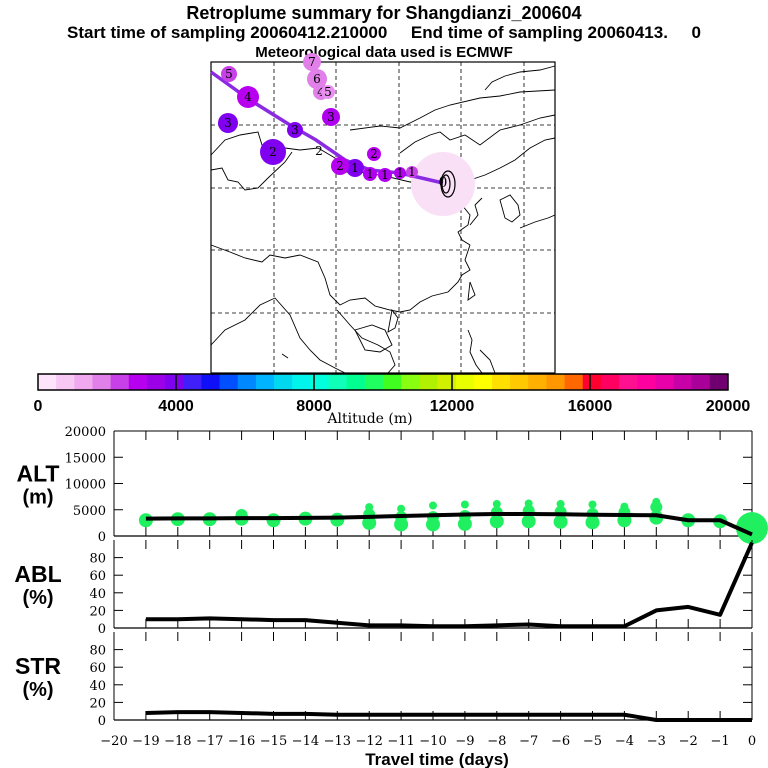 This screenshot has width=768, height=768. What do you see at coordinates (392, 400) in the screenshot?
I see `altitude-colorbar: 0 4000 8000 12000 16000 20000 Altitude (m)` at bounding box center [392, 400].